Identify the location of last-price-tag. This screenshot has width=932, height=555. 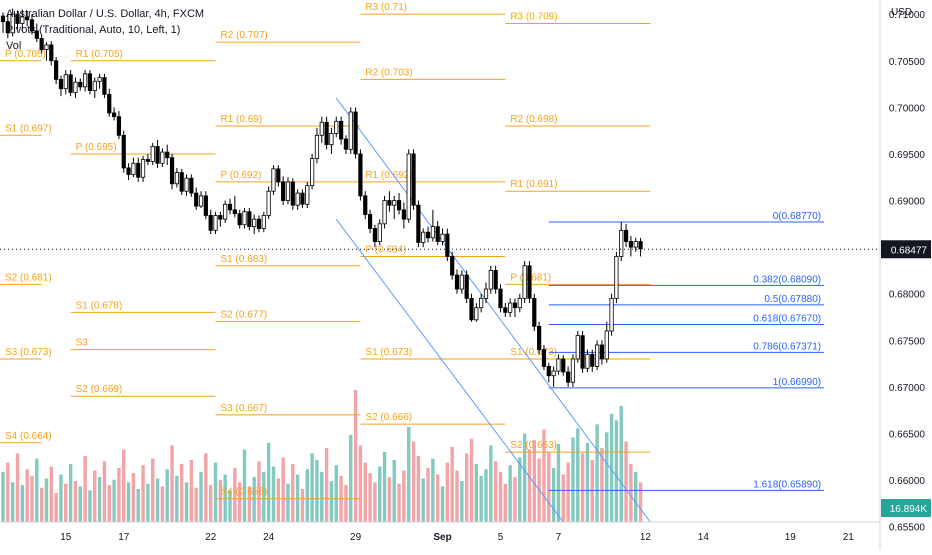
(906, 249).